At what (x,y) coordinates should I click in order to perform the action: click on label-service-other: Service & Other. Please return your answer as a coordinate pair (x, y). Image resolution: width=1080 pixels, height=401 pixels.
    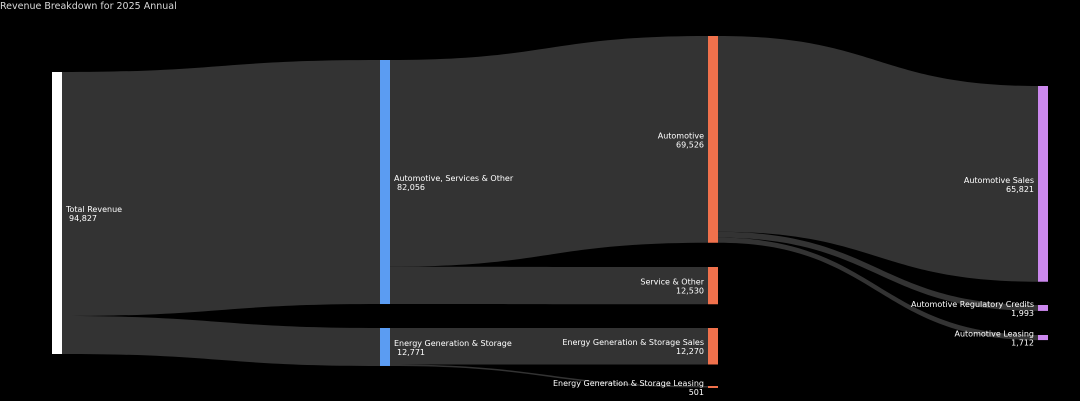
    Looking at the image, I should click on (672, 282).